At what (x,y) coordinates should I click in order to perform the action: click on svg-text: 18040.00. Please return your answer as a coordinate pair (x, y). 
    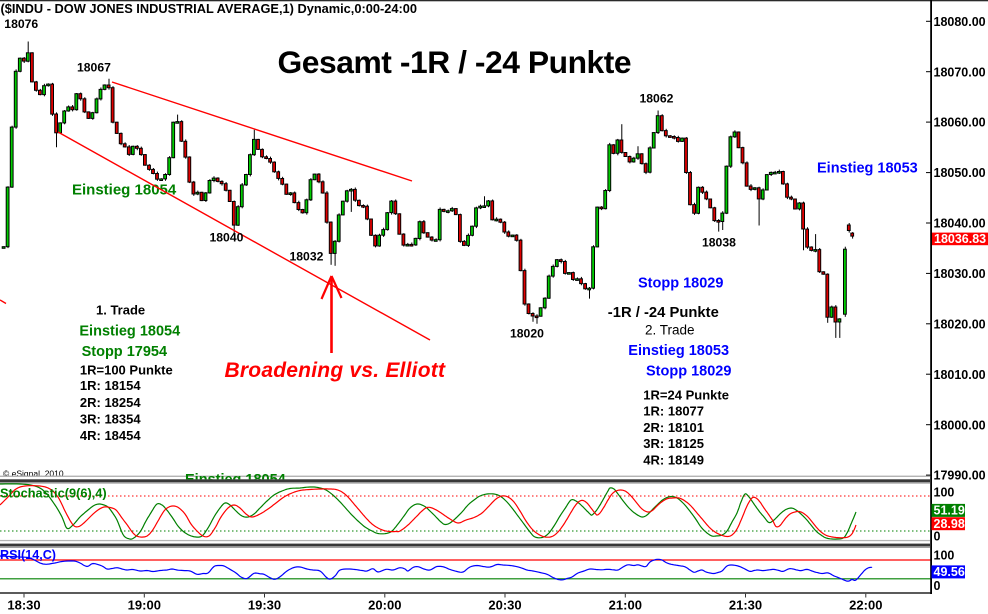
    Looking at the image, I should click on (960, 224).